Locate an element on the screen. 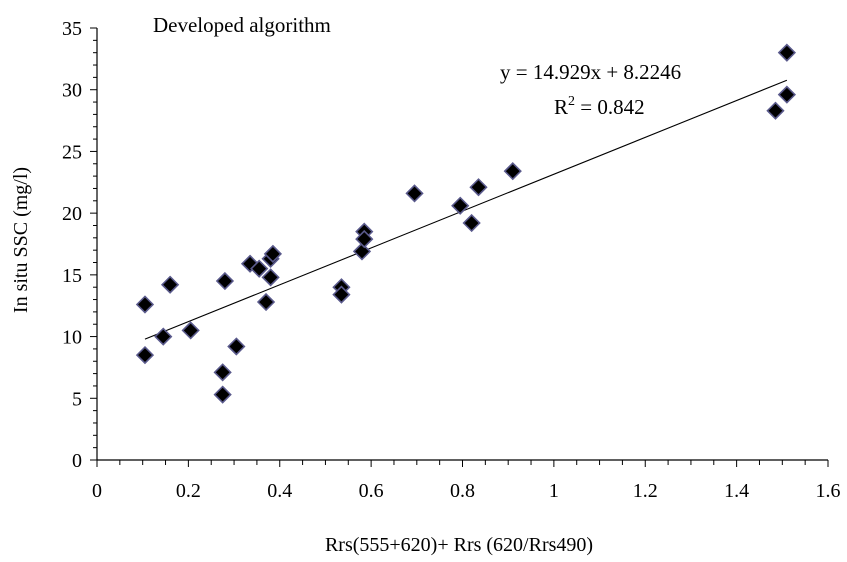 The height and width of the screenshot is (562, 847). y-ticks is located at coordinates (93, 244).